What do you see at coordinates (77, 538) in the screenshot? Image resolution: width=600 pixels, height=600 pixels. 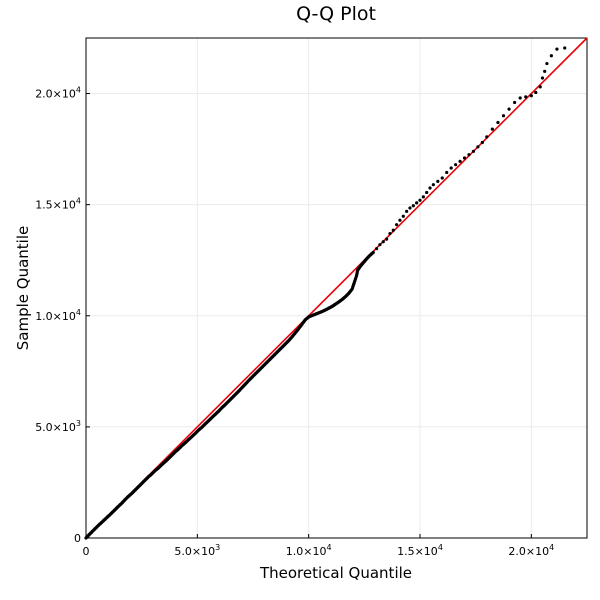 I see `y-tick-label: 0` at bounding box center [77, 538].